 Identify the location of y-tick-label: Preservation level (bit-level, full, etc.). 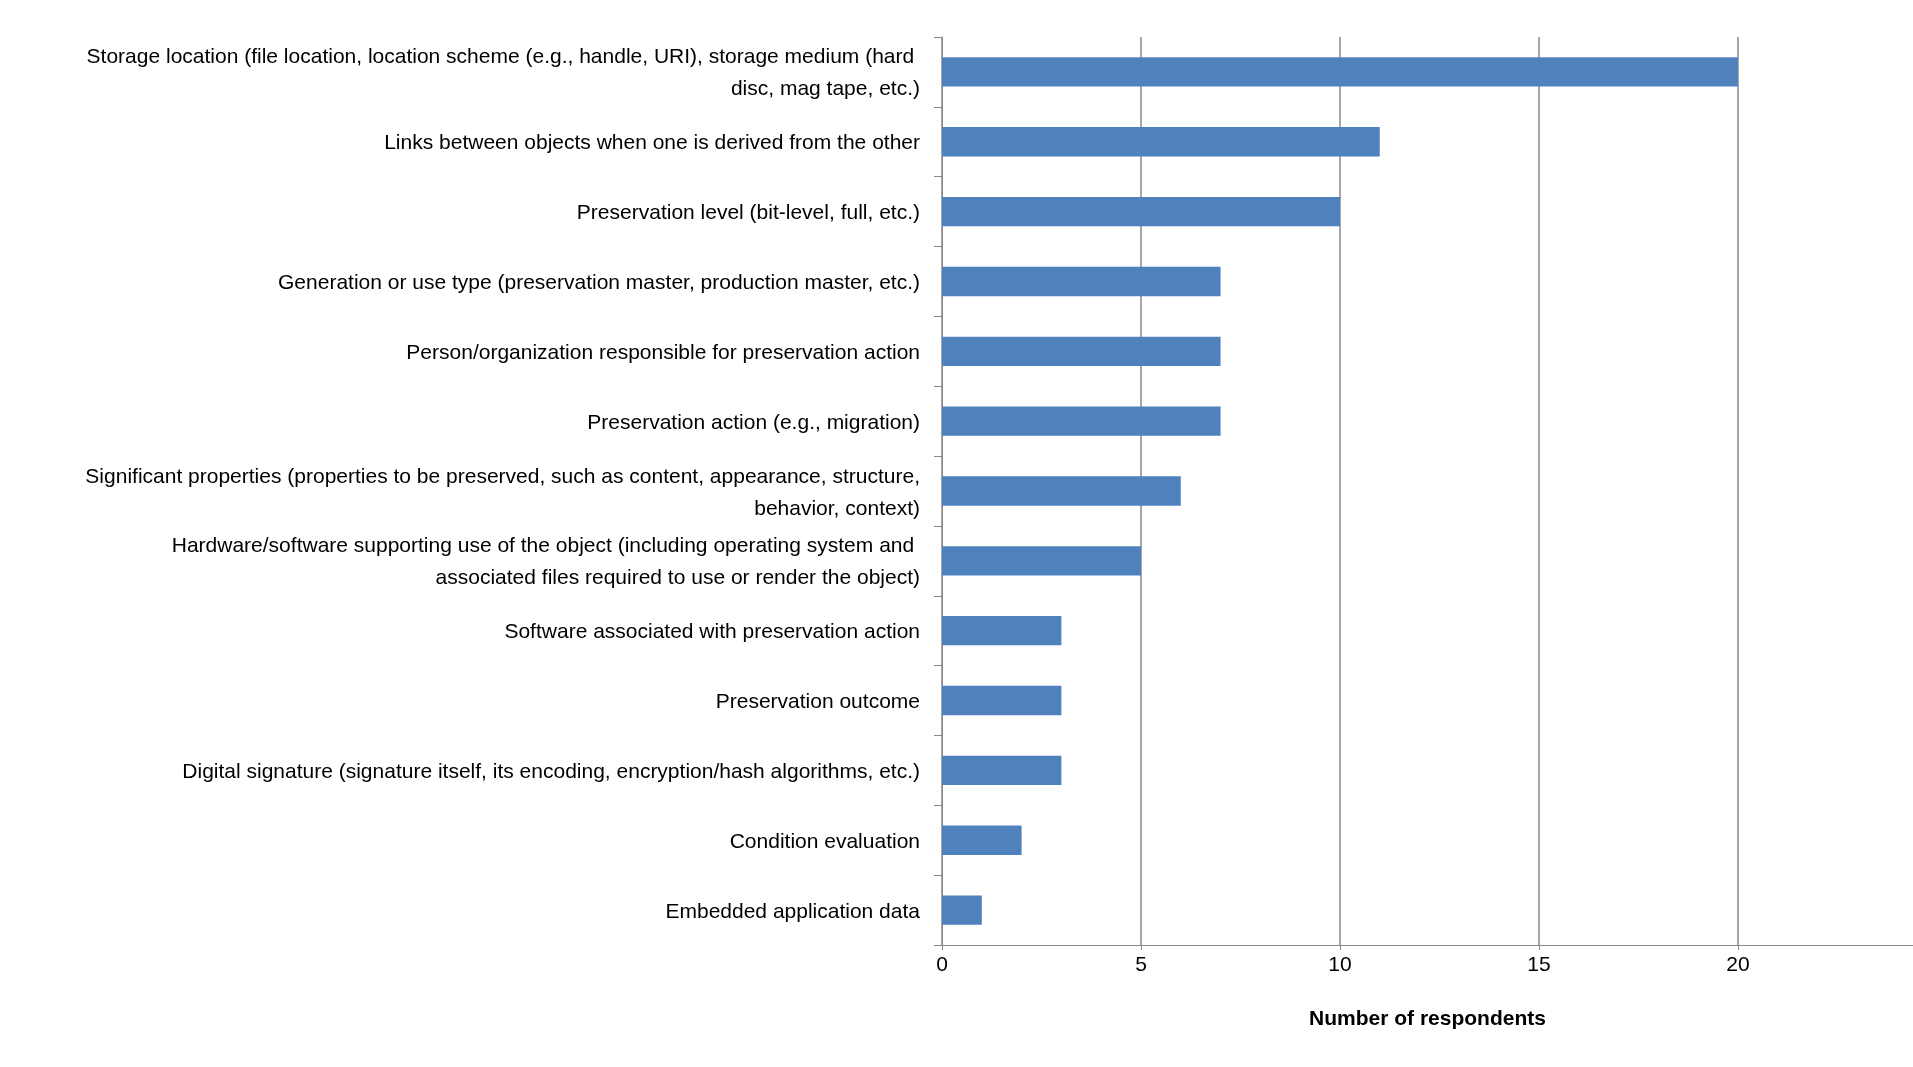
(748, 212).